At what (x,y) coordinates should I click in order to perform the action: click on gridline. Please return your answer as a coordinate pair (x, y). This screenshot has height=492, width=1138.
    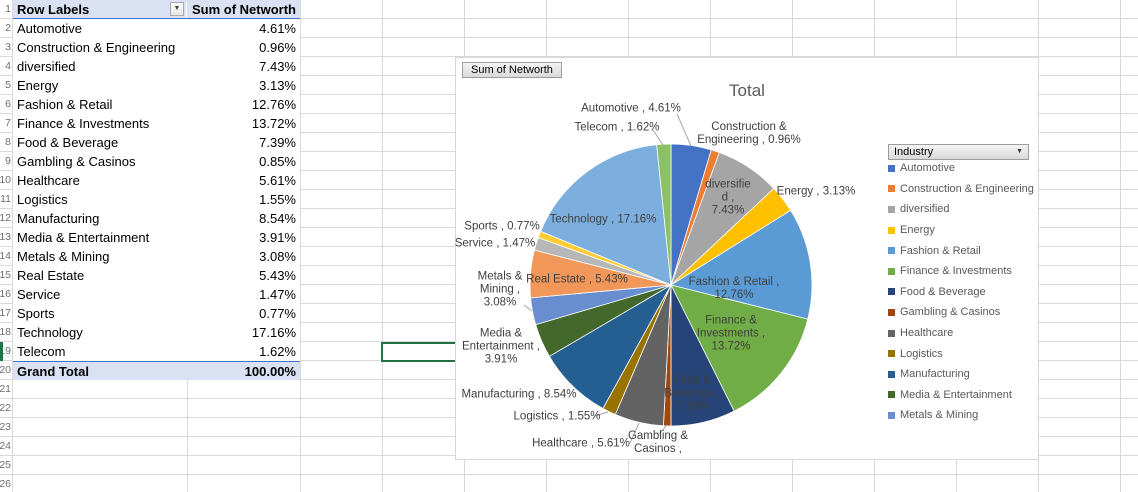
    Looking at the image, I should click on (300, 246).